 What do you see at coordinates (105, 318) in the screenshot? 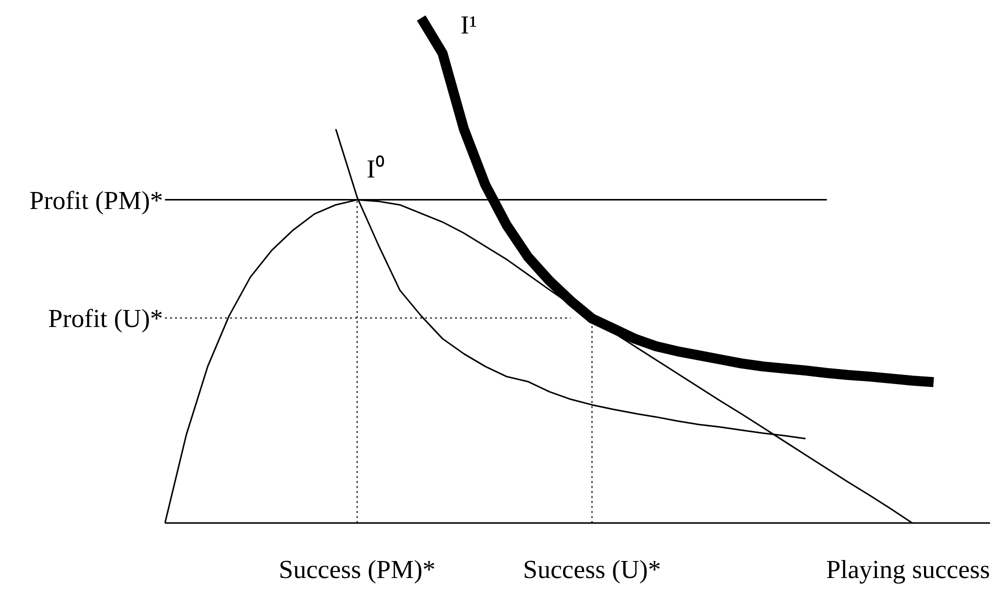
I see `ref-line-label: Profit (U)*` at bounding box center [105, 318].